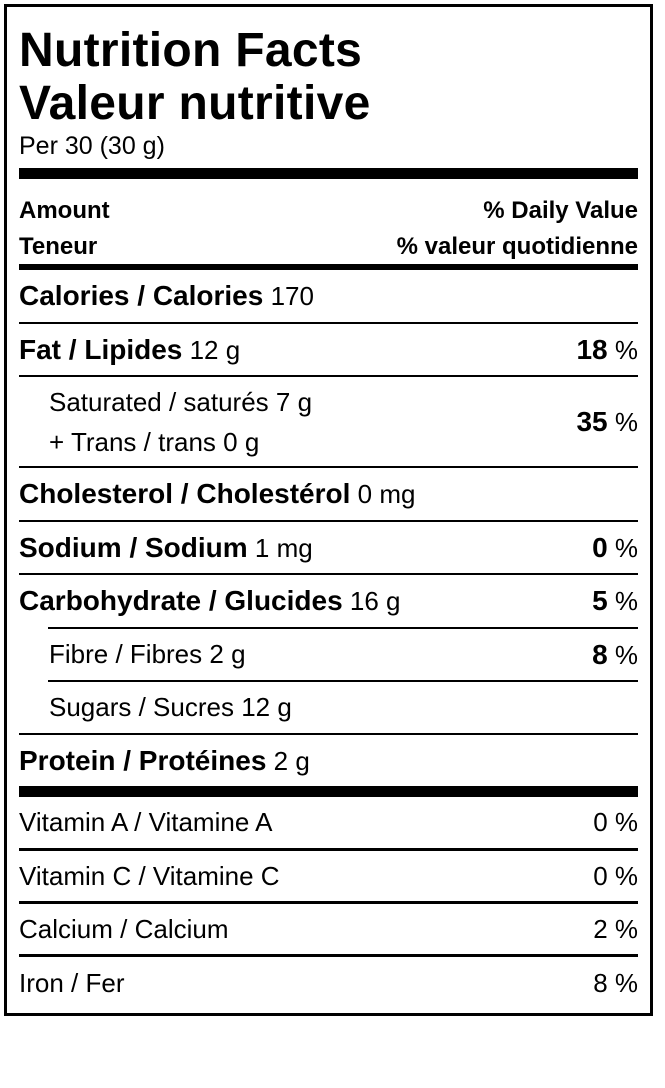 The height and width of the screenshot is (1088, 665). Describe the element at coordinates (141, 295) in the screenshot. I see `calories-label: Calories / Calories` at that location.